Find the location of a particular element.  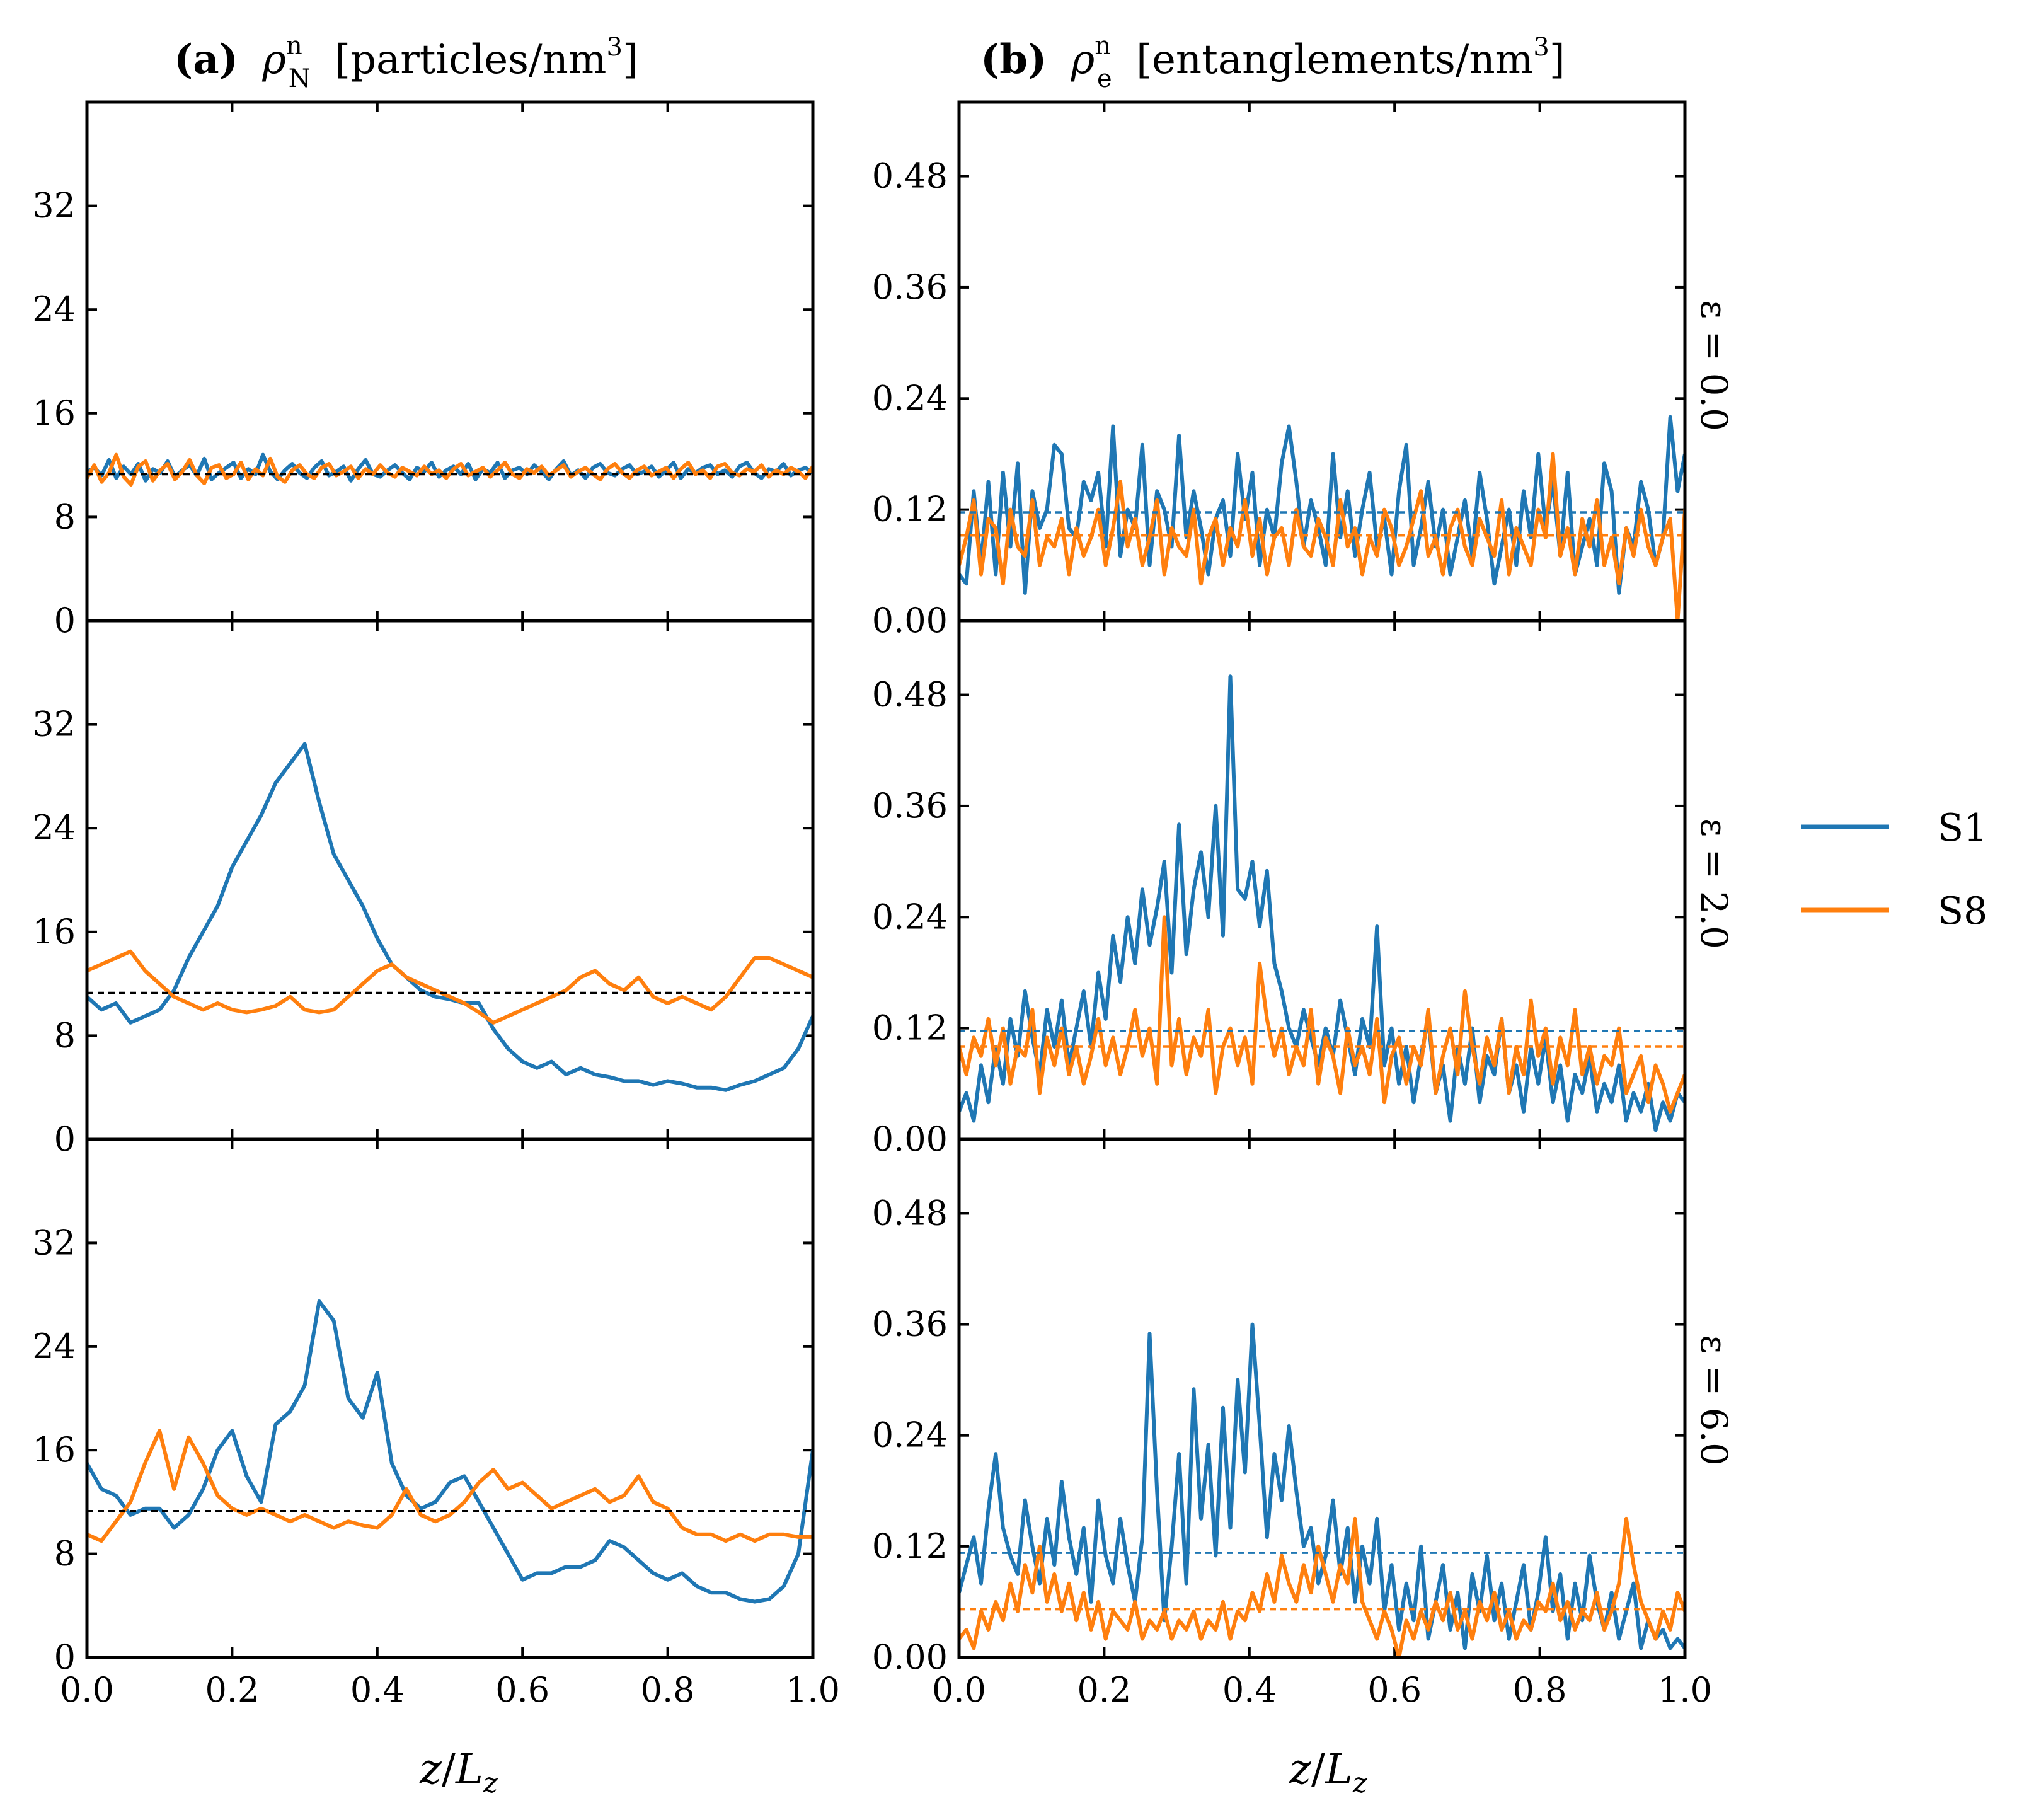

panel-a-row-2: 0 8 16 24 32 0.0 0.2 0.4 0.6 0.8 1.0 is located at coordinates (436, 1424).